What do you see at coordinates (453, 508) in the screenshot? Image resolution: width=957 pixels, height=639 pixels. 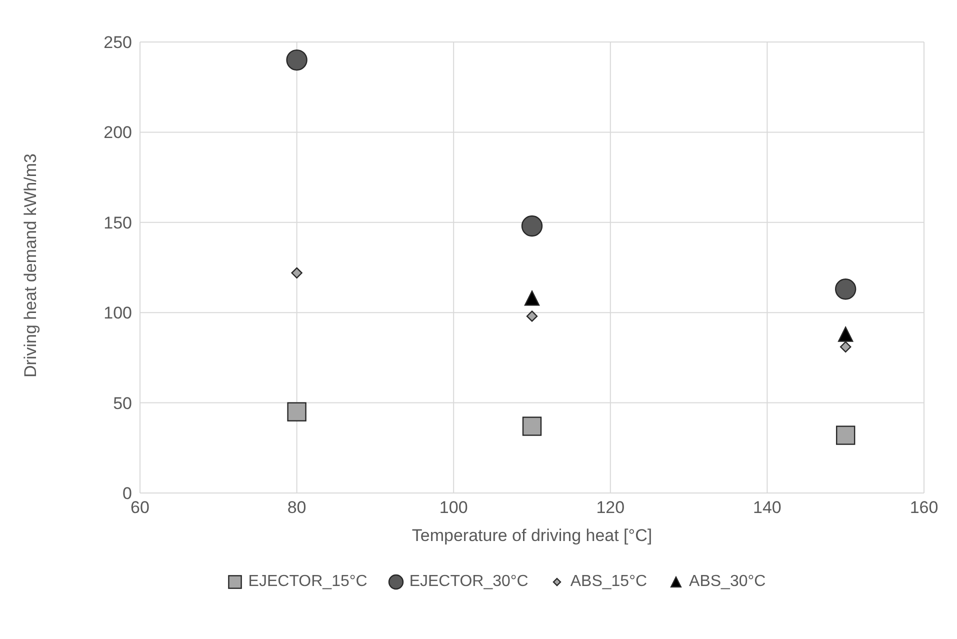 I see `x-tick-label: 100` at bounding box center [453, 508].